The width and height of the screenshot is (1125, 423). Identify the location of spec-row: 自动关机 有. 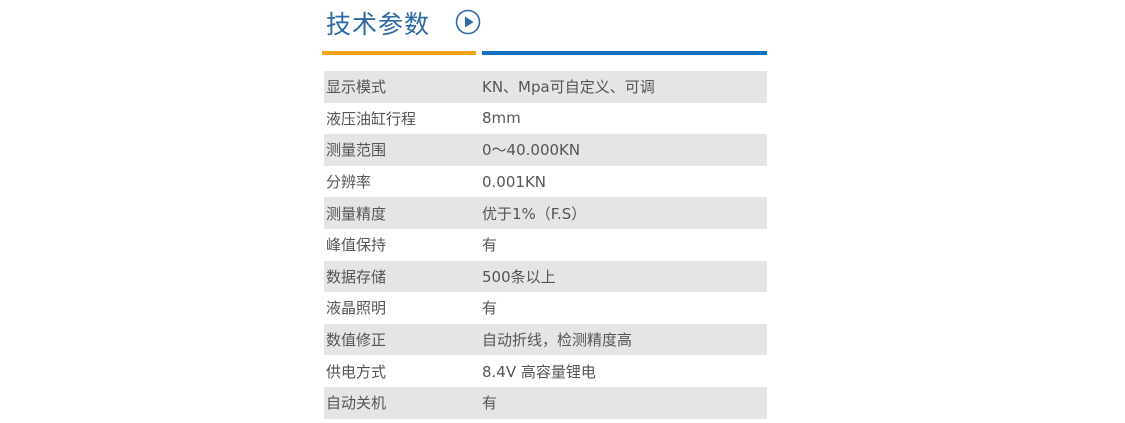
(545, 402).